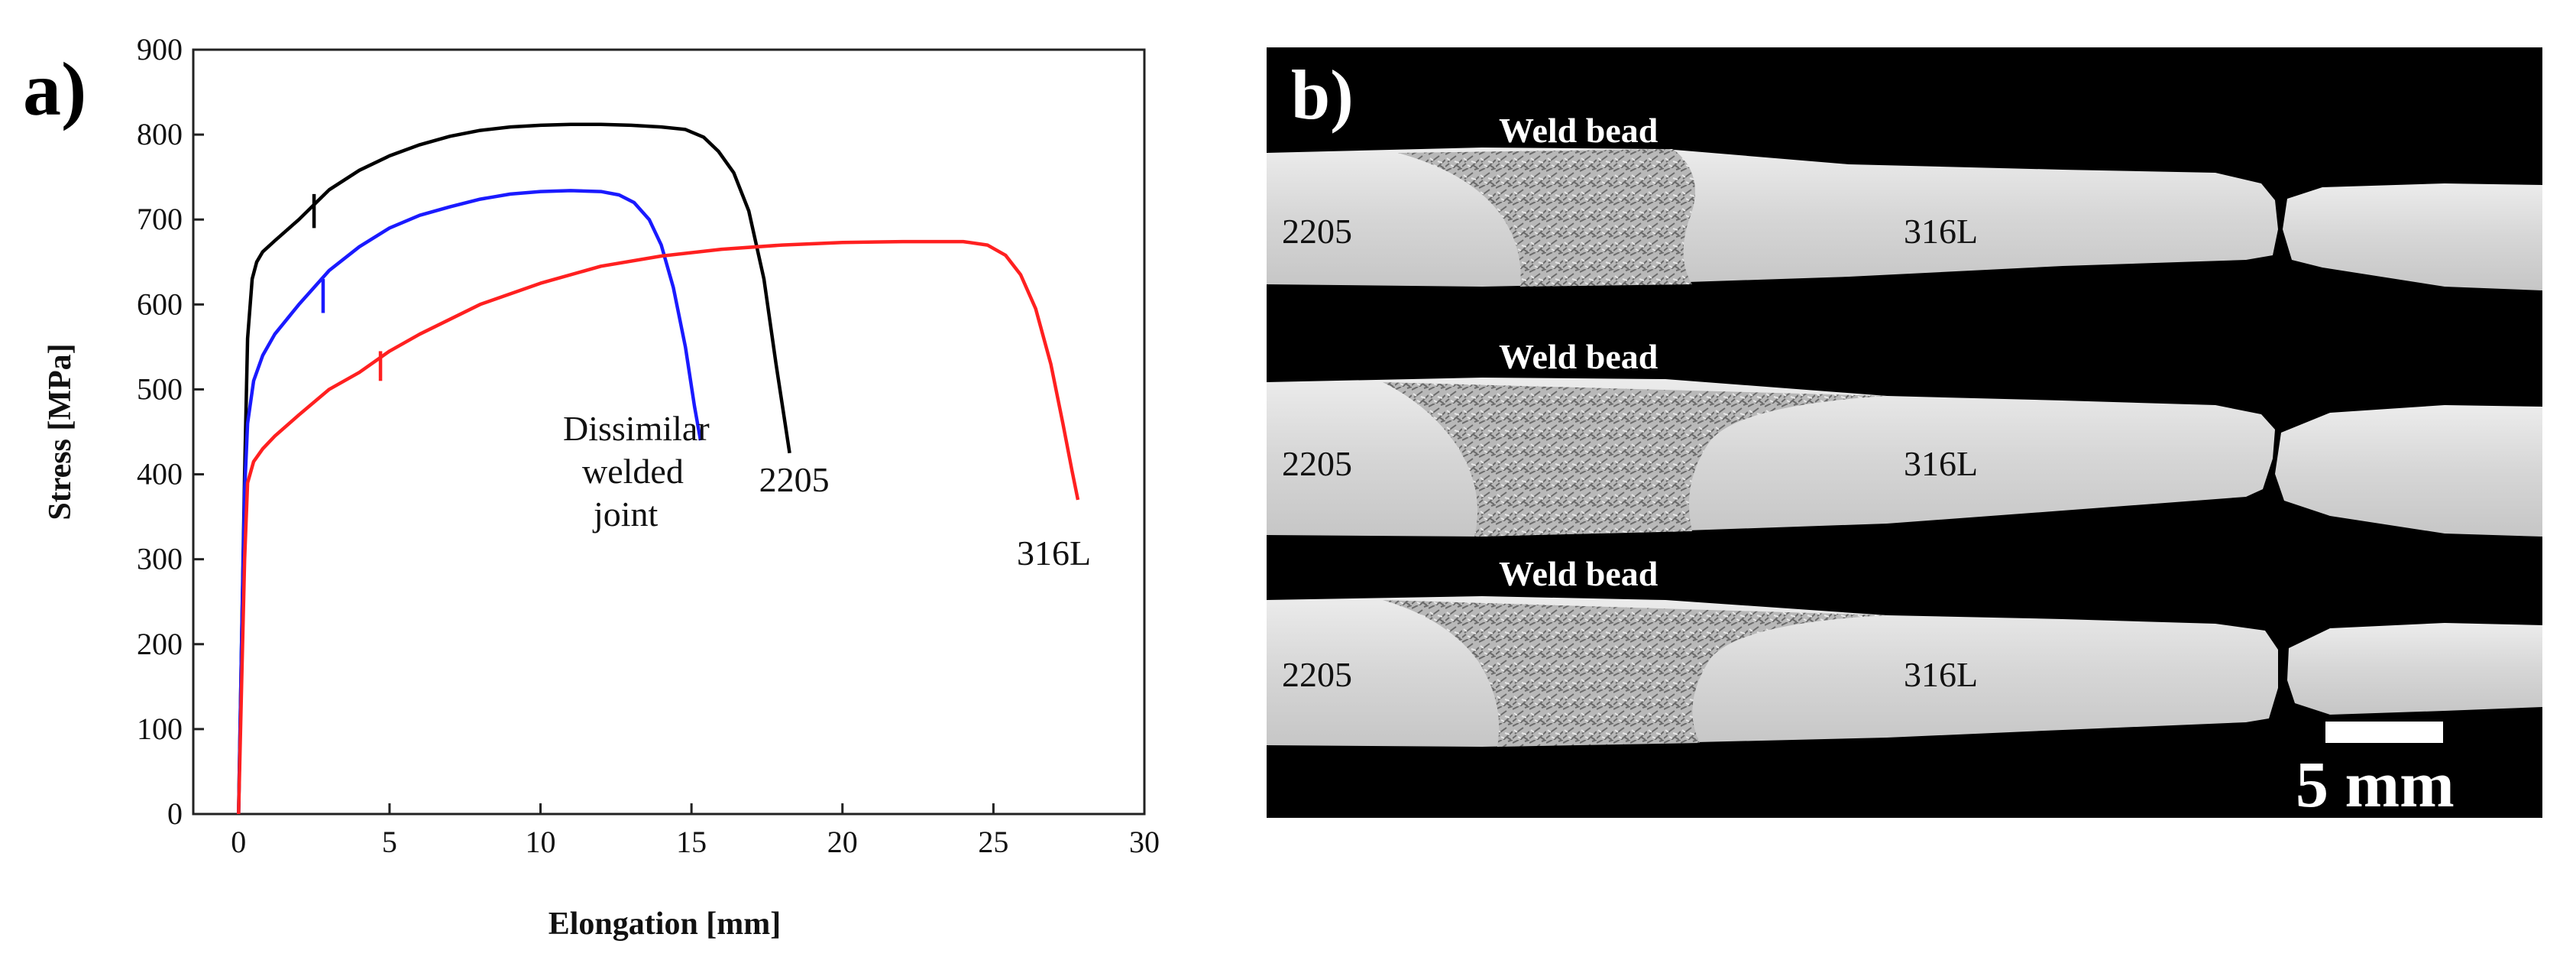 The image size is (2576, 960). I want to click on annotation-dissimilar-welded-joint: joint, so click(625, 515).